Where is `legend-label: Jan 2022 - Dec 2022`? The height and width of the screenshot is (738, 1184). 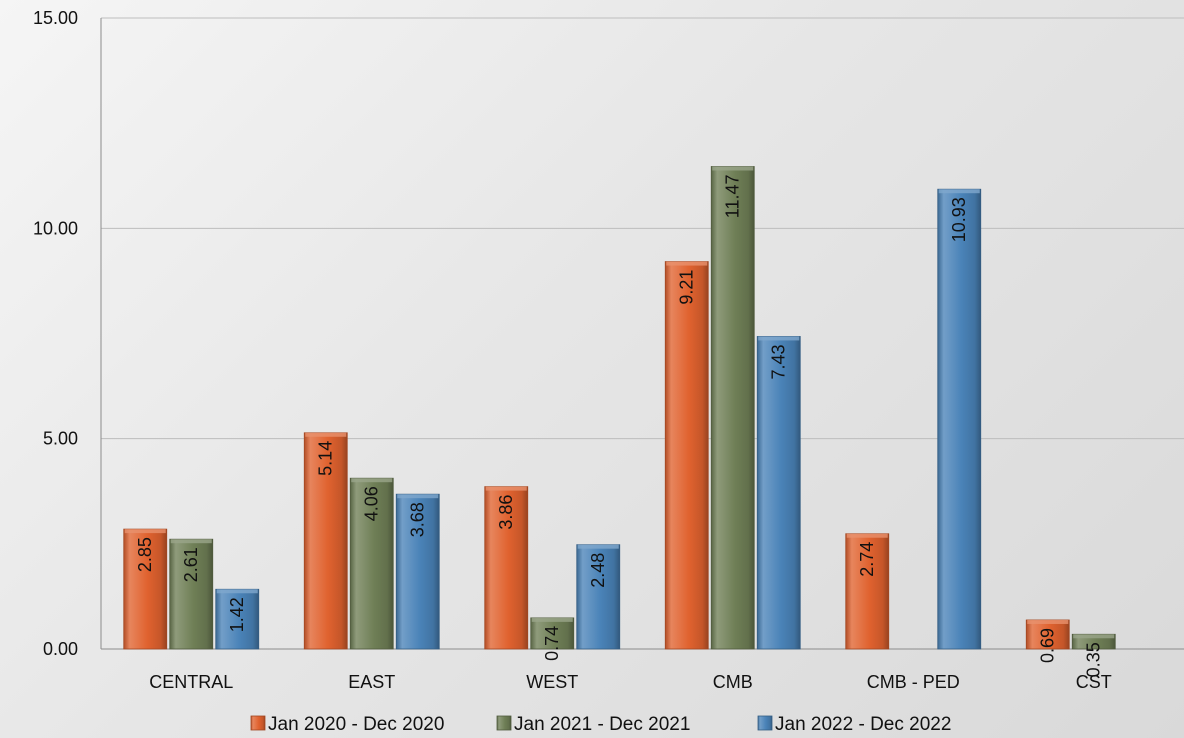
legend-label: Jan 2022 - Dec 2022 is located at coordinates (863, 724).